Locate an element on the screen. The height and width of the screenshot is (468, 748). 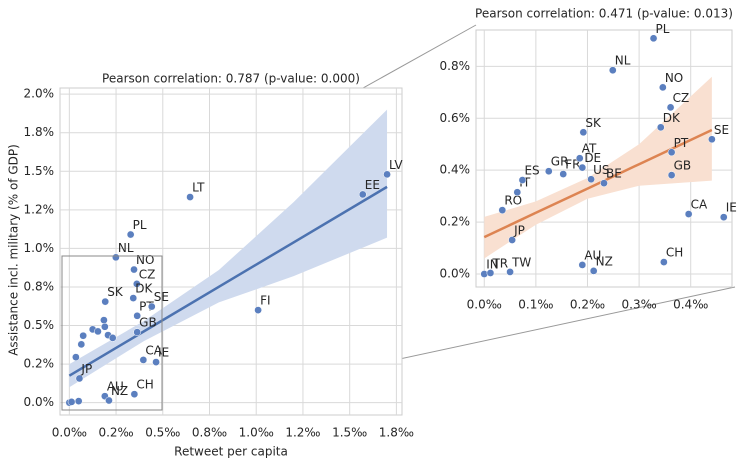
y-tick-label: 0.6% is located at coordinates (455, 118).